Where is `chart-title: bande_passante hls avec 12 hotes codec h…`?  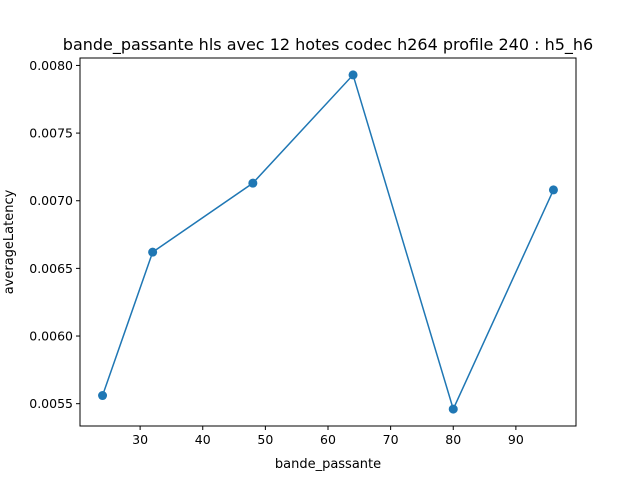 chart-title: bande_passante hls avec 12 hotes codec h… is located at coordinates (328, 45).